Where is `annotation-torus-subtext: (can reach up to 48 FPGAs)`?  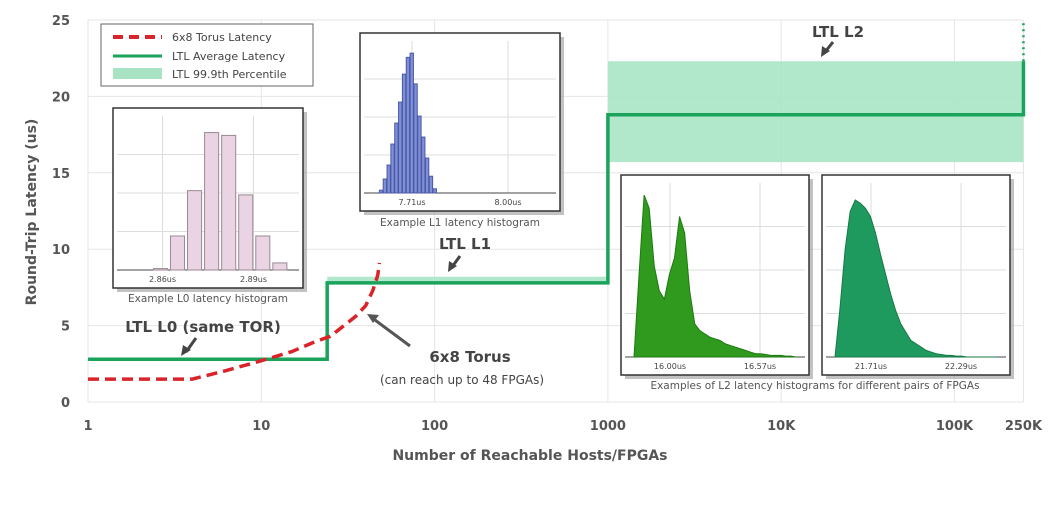 annotation-torus-subtext: (can reach up to 48 FPGAs) is located at coordinates (462, 380).